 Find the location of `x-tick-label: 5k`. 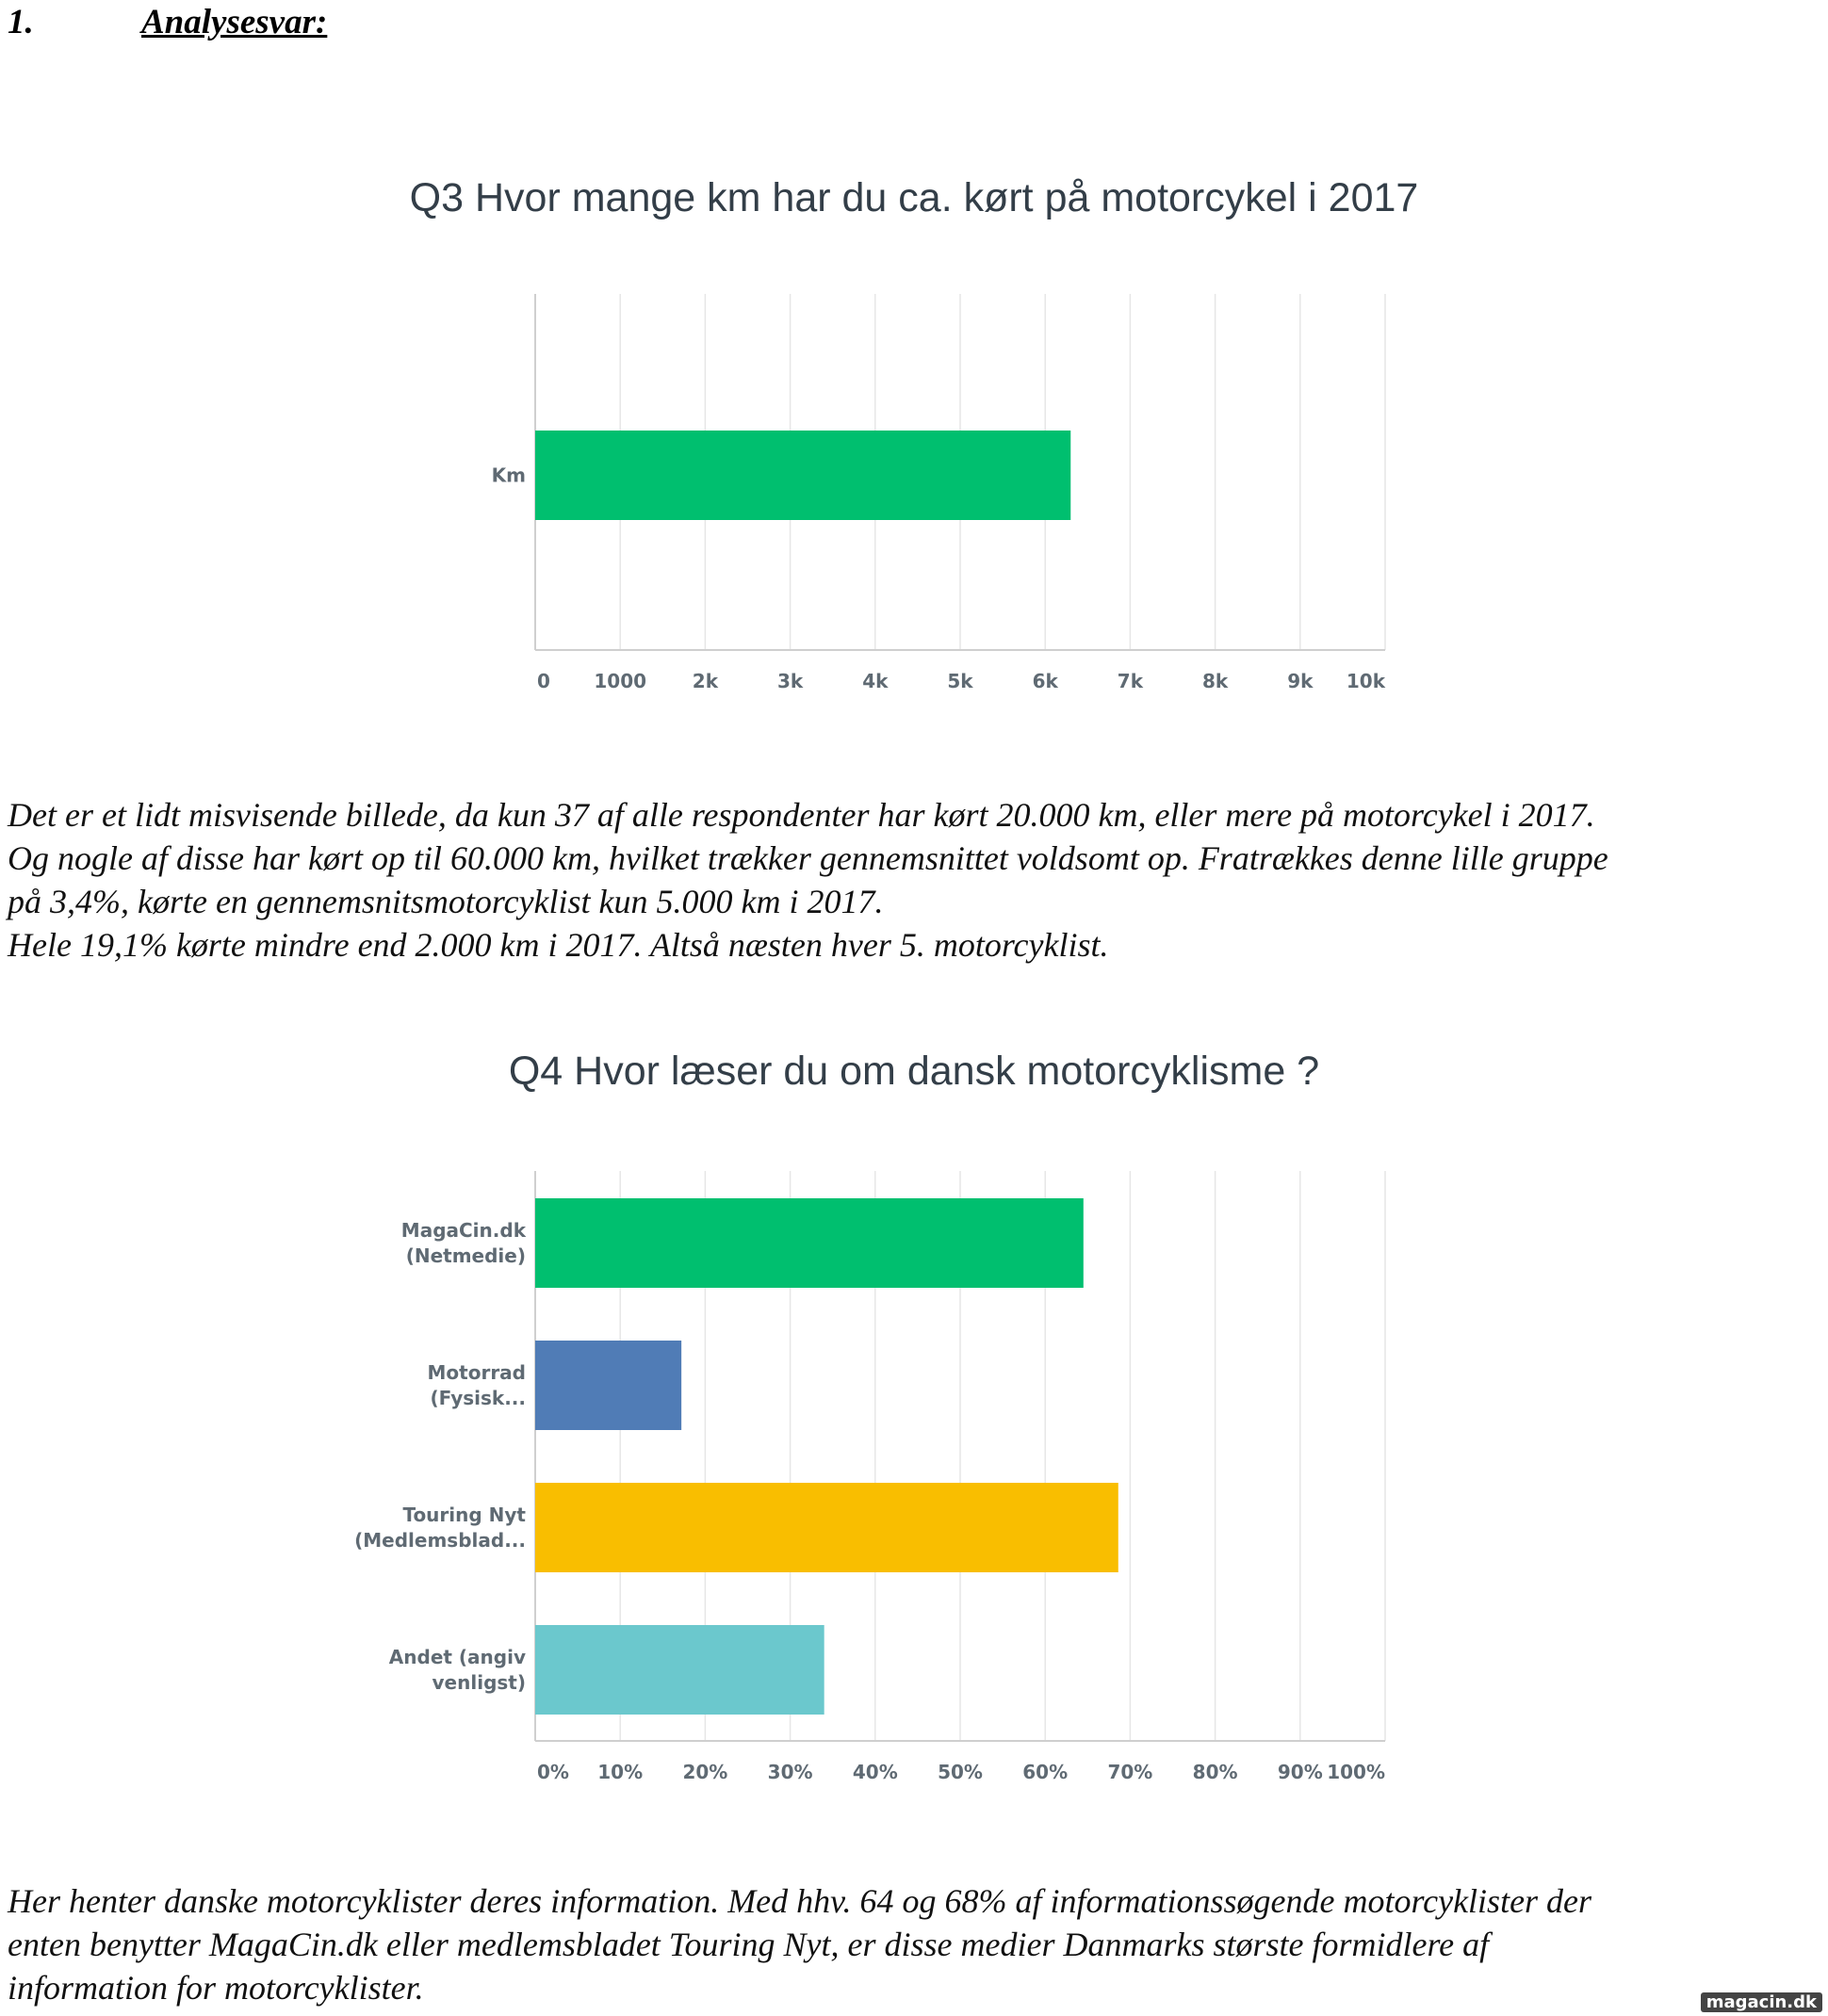

x-tick-label: 5k is located at coordinates (960, 681).